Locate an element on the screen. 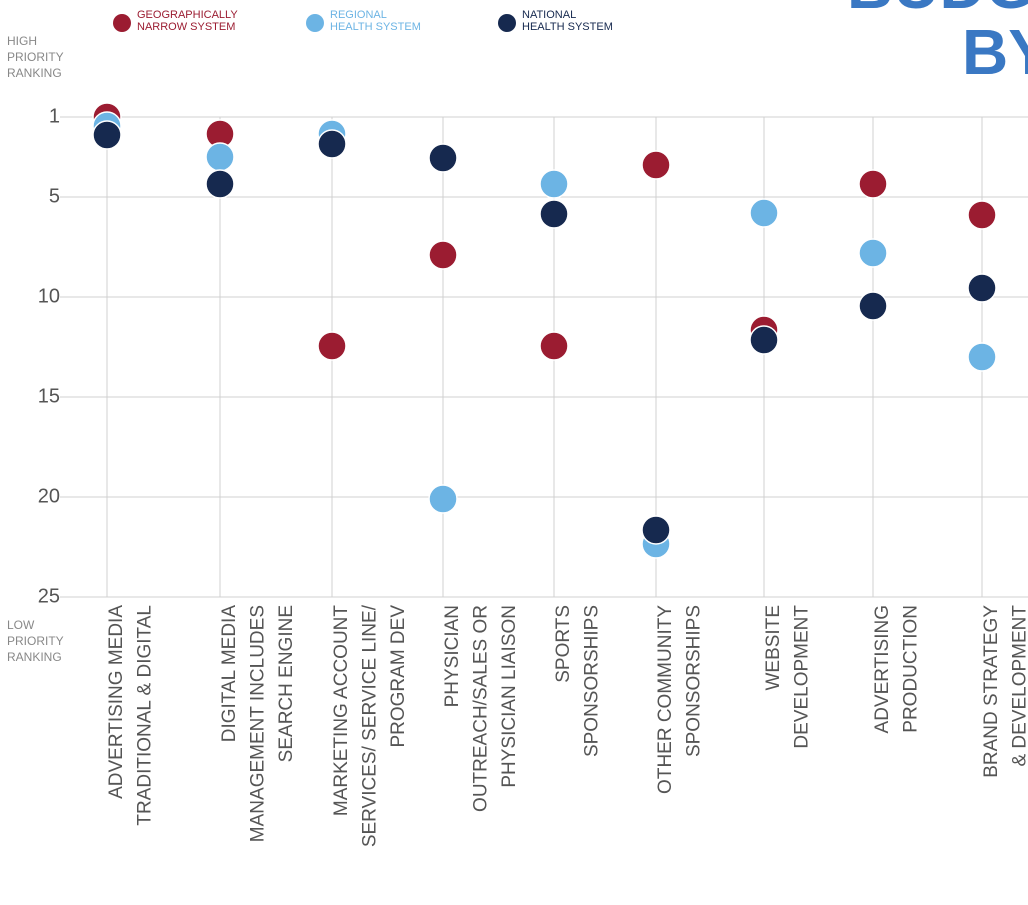 Image resolution: width=1028 pixels, height=905 pixels. x-tick-label: MANAGEMENT INCLUDES is located at coordinates (258, 723).